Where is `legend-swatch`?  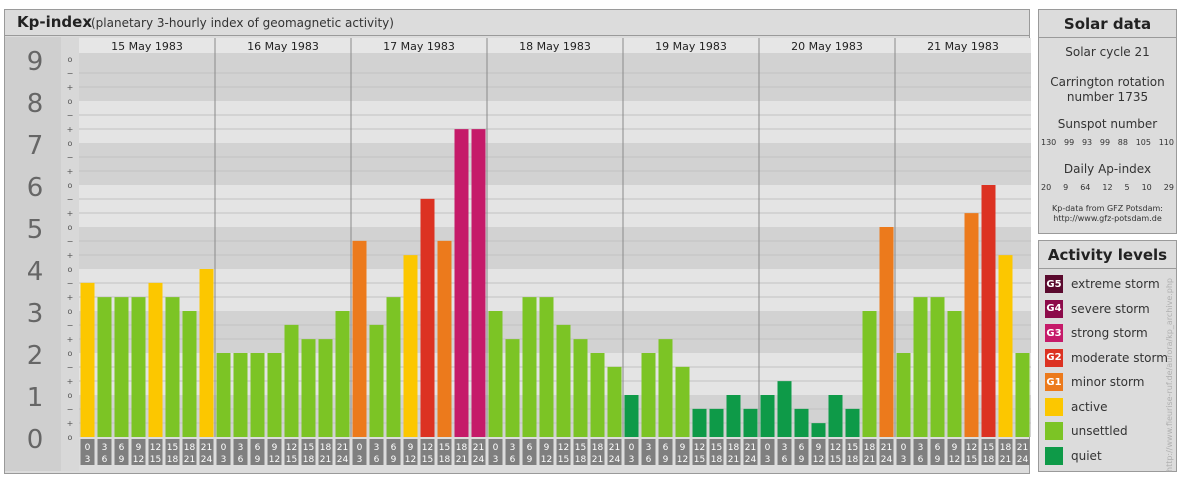 legend-swatch is located at coordinates (1054, 406).